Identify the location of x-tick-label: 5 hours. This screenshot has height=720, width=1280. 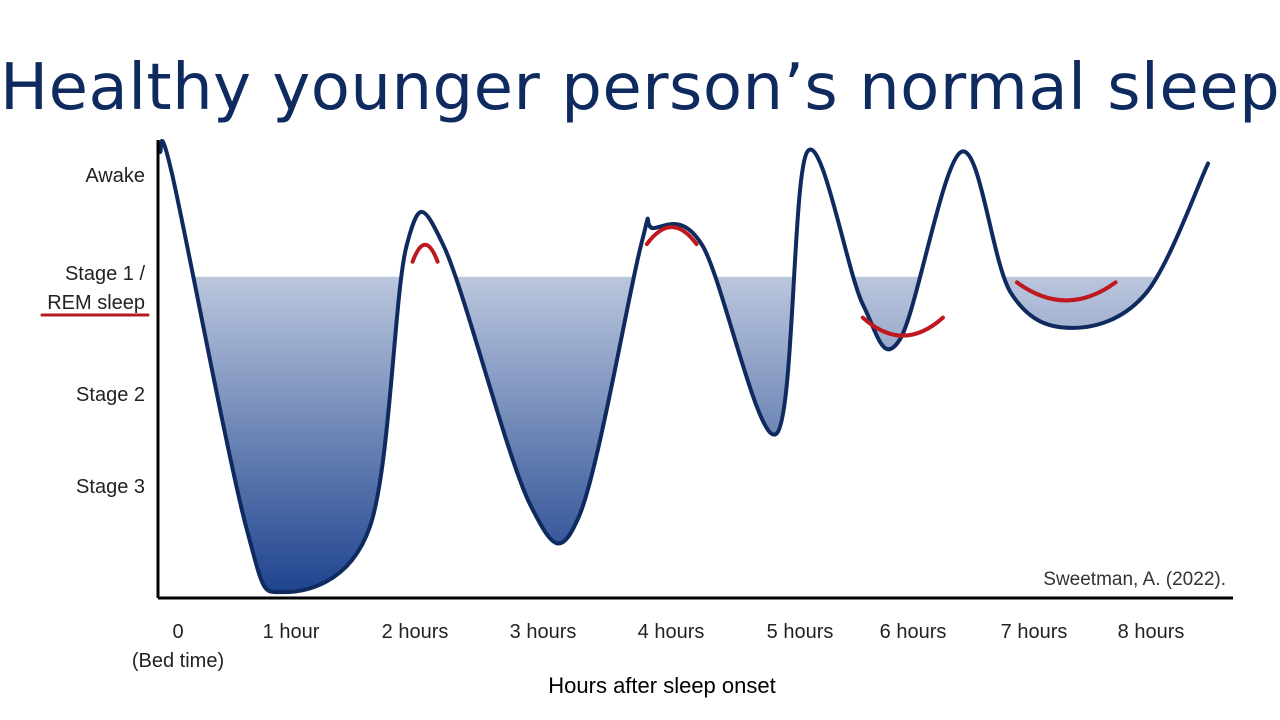
(800, 632).